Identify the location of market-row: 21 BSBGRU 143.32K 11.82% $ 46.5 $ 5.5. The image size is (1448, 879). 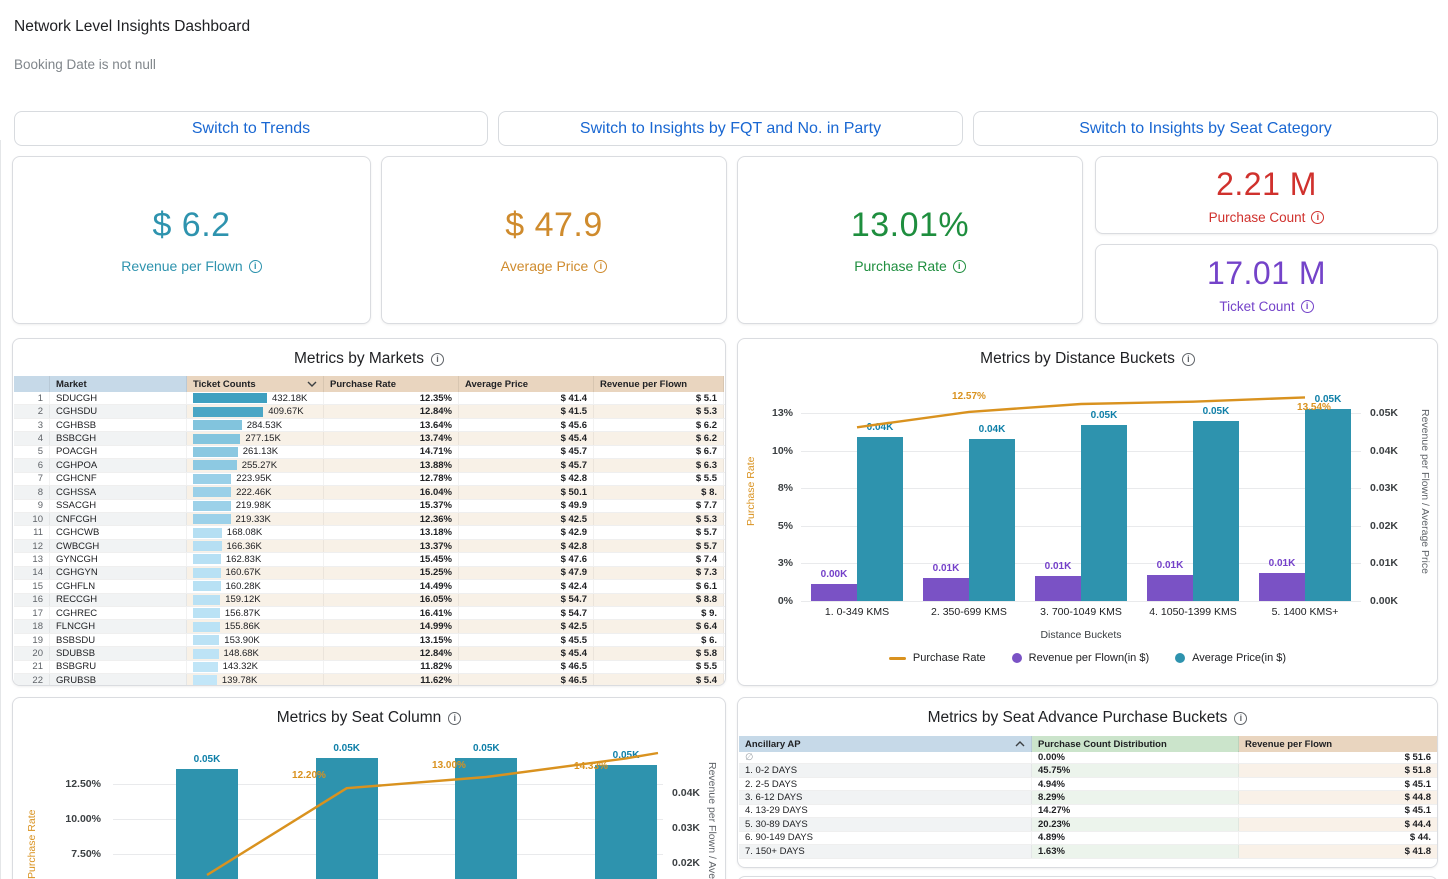
(369, 667).